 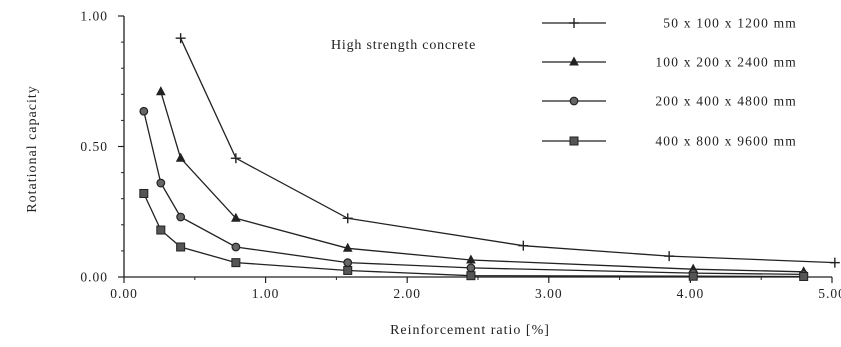 What do you see at coordinates (94, 16) in the screenshot?
I see `y-tick-label: 1.00` at bounding box center [94, 16].